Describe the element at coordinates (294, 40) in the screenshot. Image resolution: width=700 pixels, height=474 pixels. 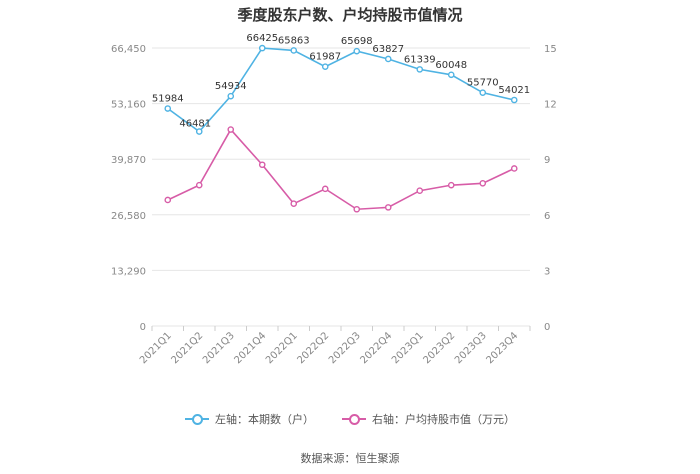
I see `data-label-left: 65863` at that location.